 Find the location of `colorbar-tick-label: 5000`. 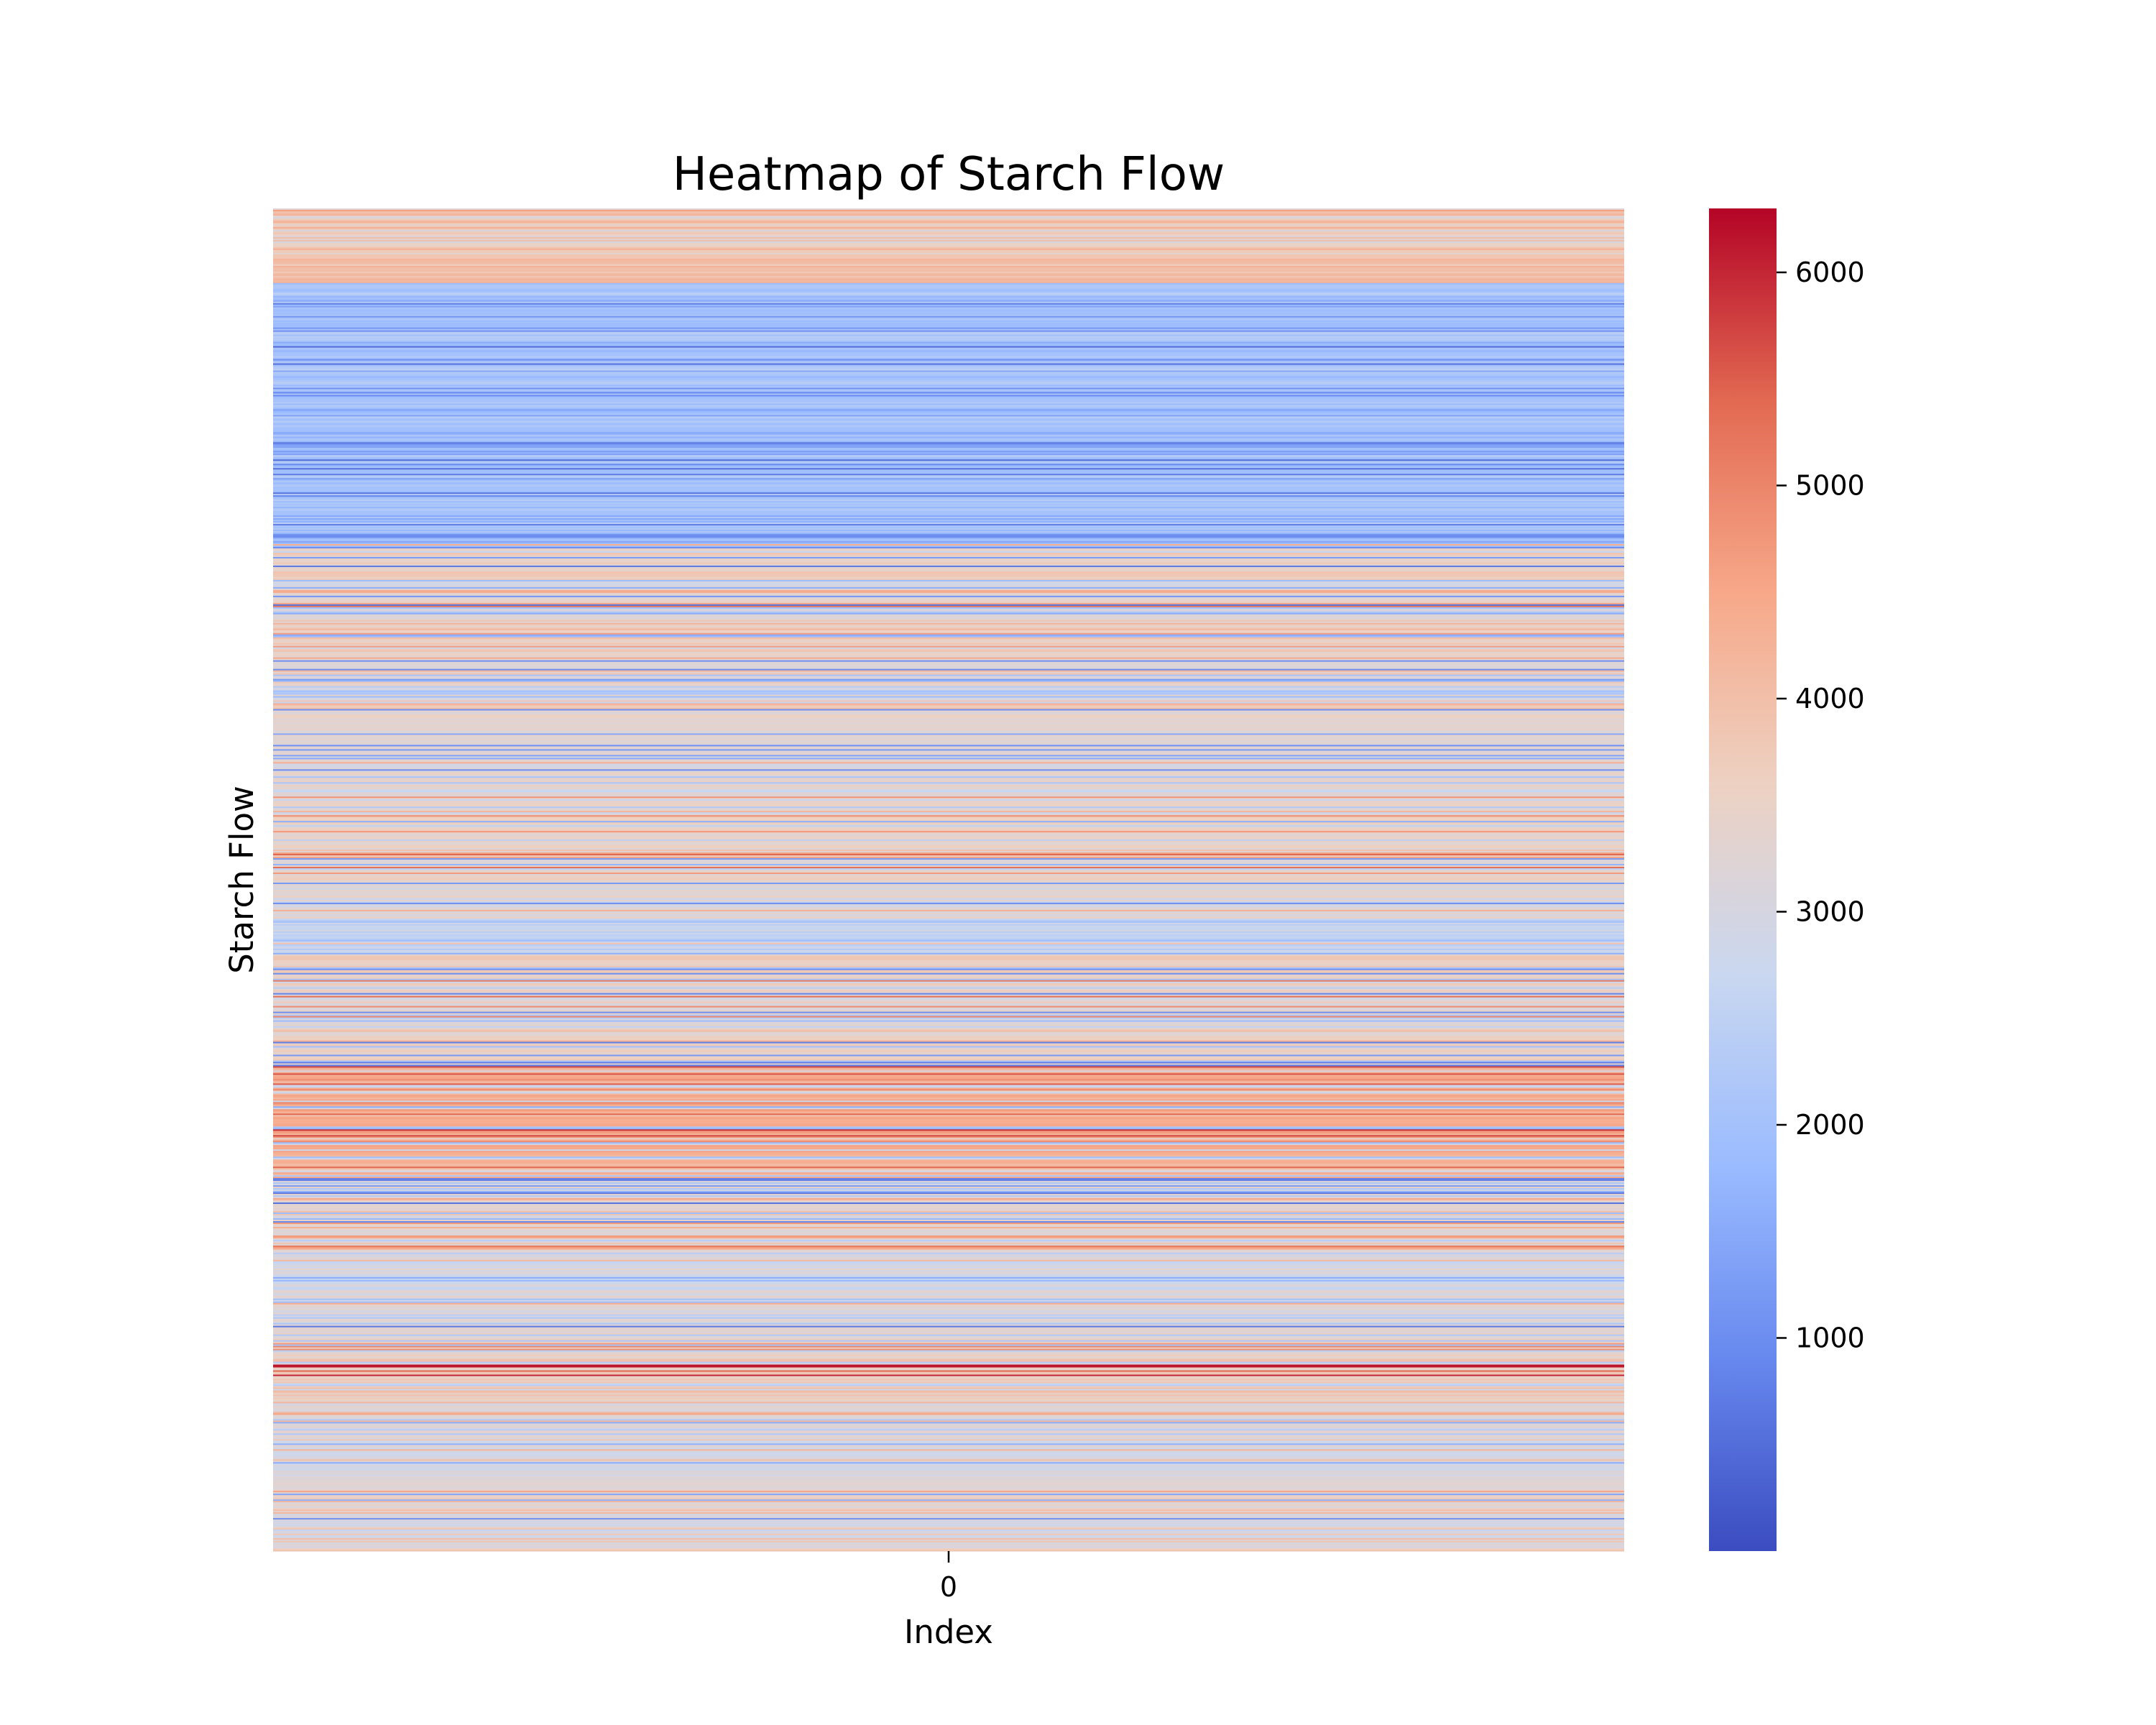

colorbar-tick-label: 5000 is located at coordinates (1830, 485).